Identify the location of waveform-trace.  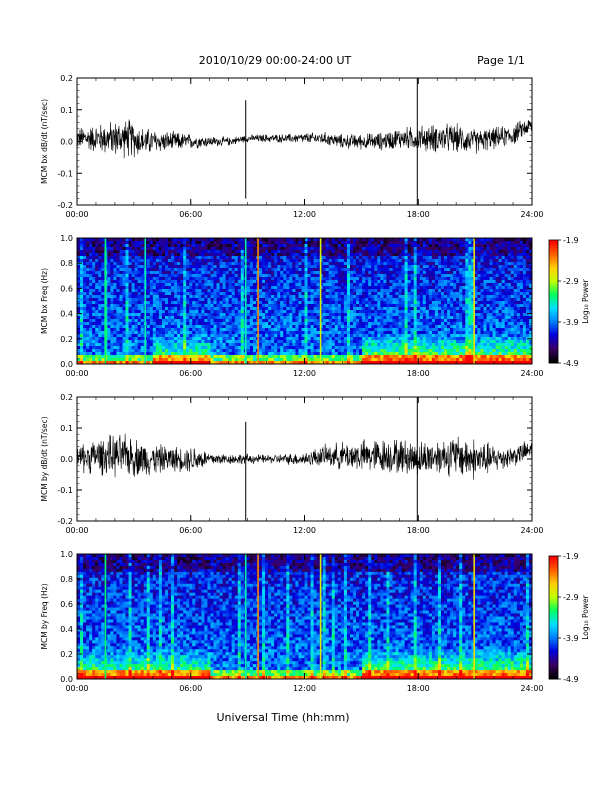
(304, 139).